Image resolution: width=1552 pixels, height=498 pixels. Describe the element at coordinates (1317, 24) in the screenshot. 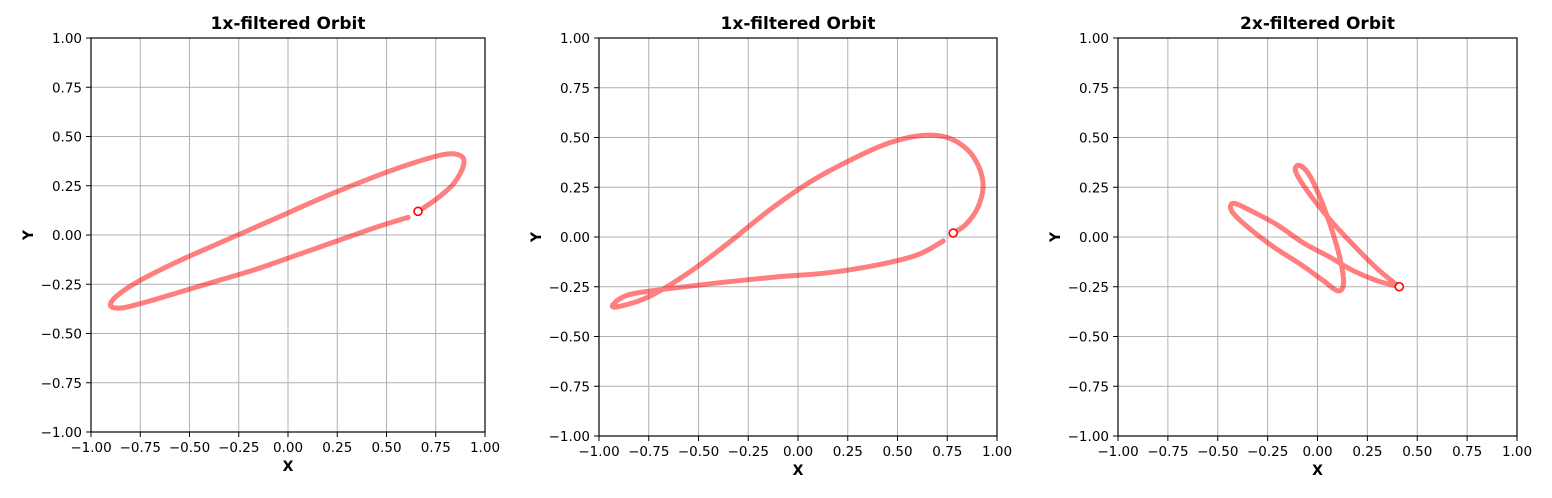

I see `chart-title: 2x-filtered Orbit` at that location.